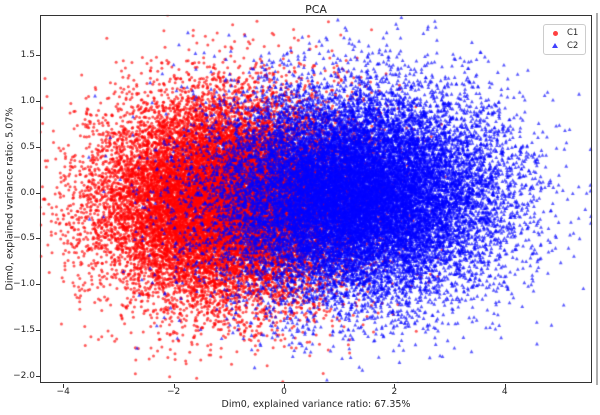 This screenshot has width=600, height=415. Describe the element at coordinates (24, 375) in the screenshot. I see `y-tick-label: −2.0` at that location.